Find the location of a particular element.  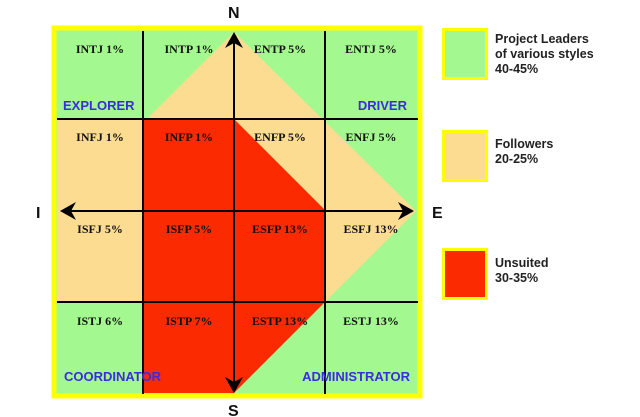

arrow-west-icon is located at coordinates (68, 211).